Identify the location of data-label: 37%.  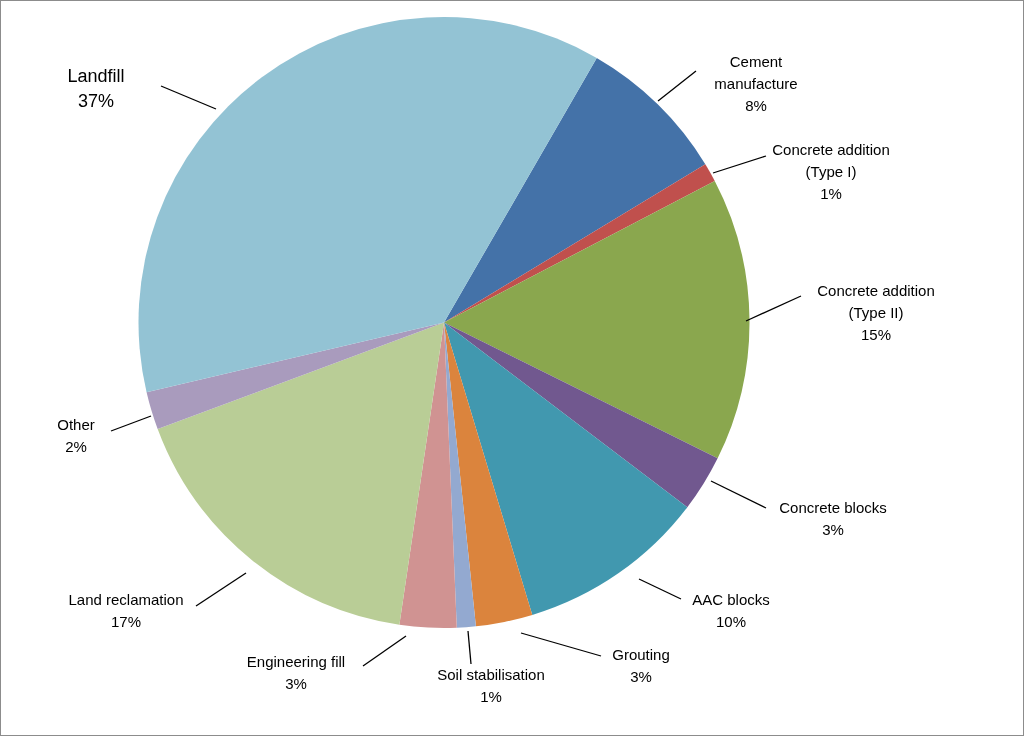
(96, 100).